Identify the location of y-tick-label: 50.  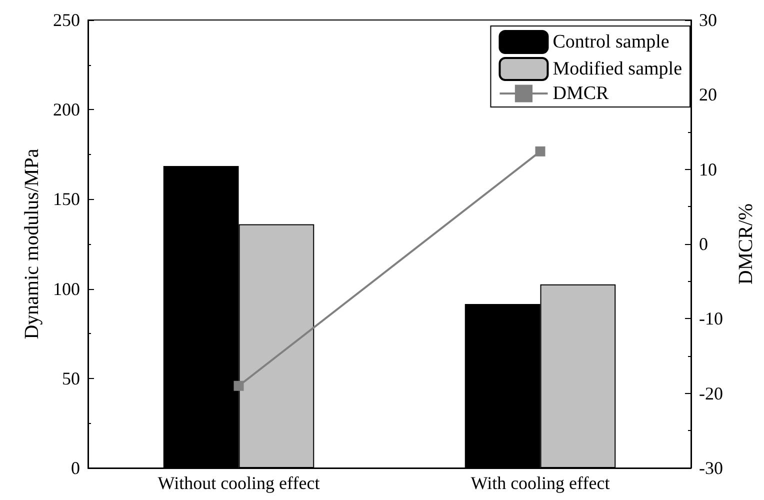
(71, 378).